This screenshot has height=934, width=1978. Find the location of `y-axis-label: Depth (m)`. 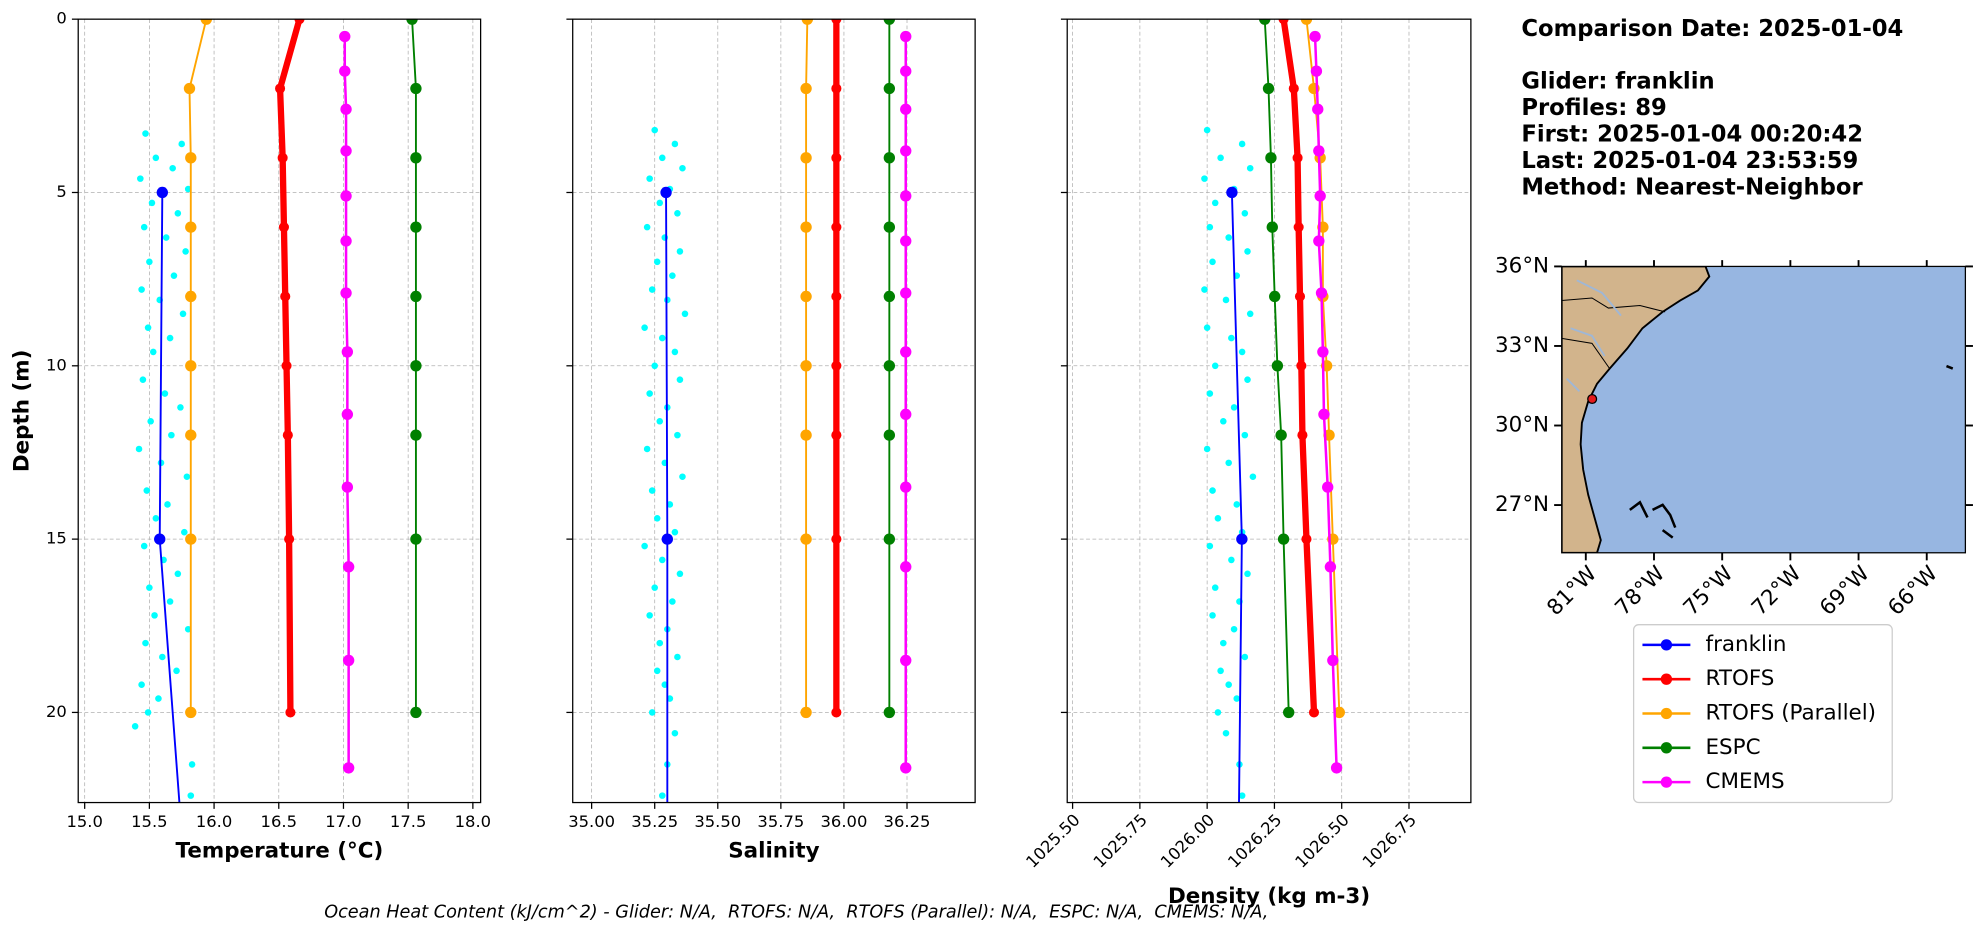

y-axis-label: Depth (m) is located at coordinates (22, 411).